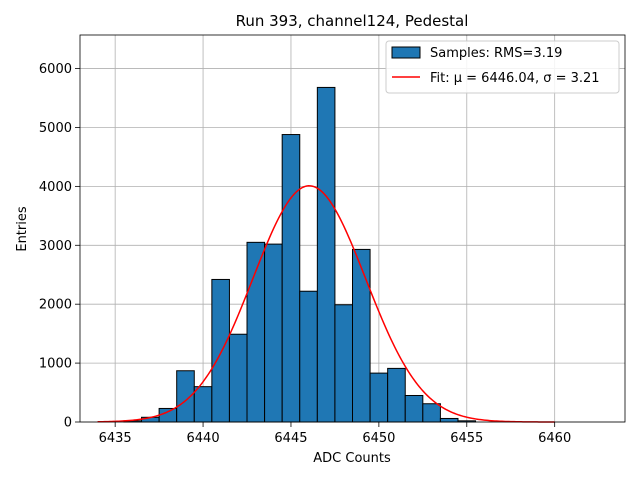 Image resolution: width=640 pixels, height=480 pixels. What do you see at coordinates (55, 305) in the screenshot?
I see `y-tick-label: 2000` at bounding box center [55, 305].